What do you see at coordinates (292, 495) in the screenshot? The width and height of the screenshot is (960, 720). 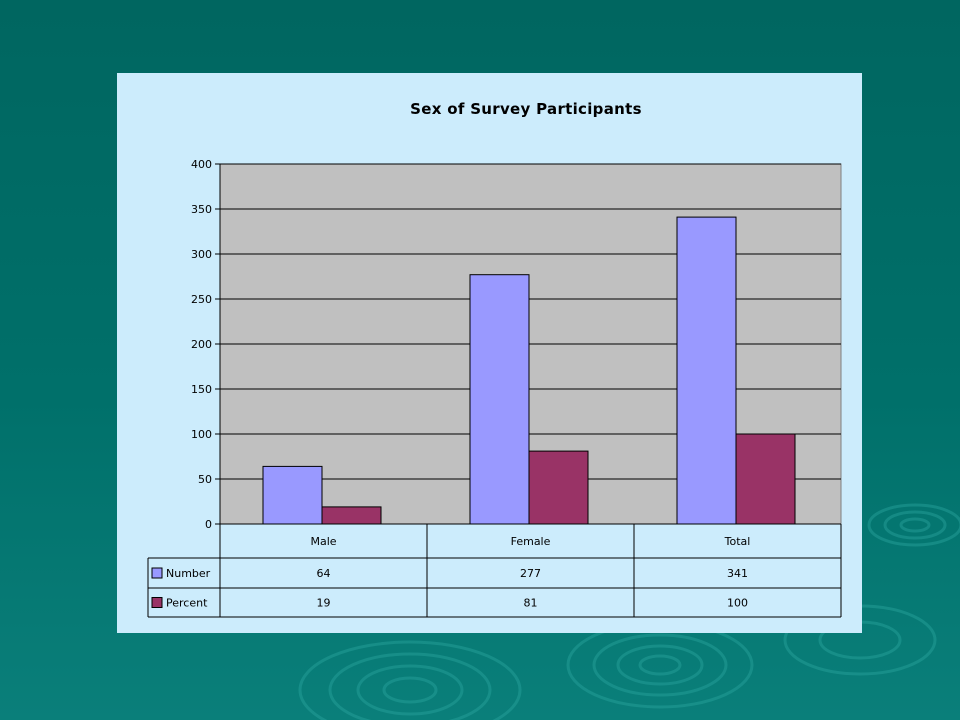 I see `bar-number-male` at bounding box center [292, 495].